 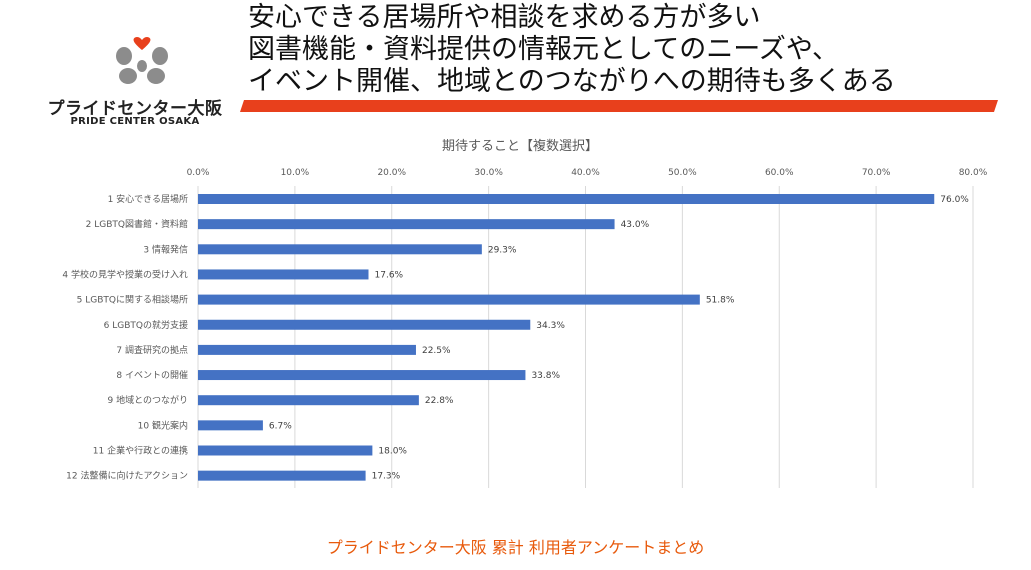 I want to click on x-tick-label: 40.0%, so click(x=585, y=173).